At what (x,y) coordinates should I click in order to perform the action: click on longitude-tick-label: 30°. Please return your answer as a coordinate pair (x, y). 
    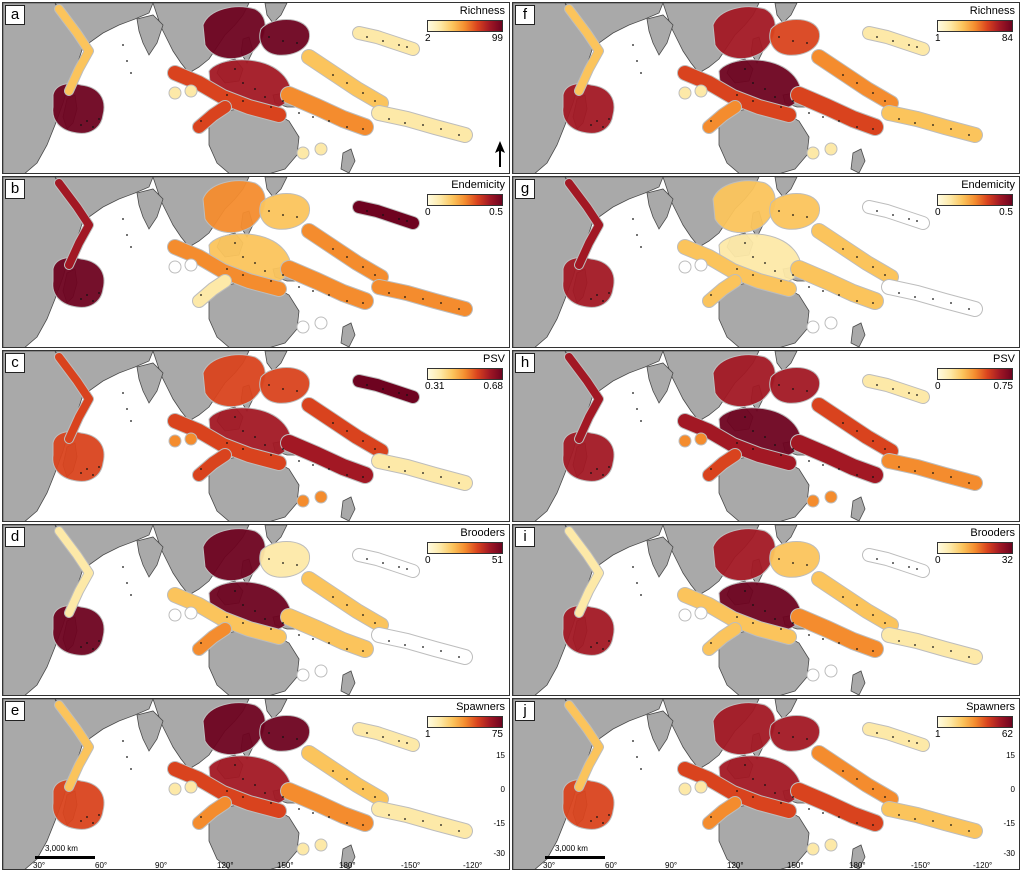
    Looking at the image, I should click on (39, 865).